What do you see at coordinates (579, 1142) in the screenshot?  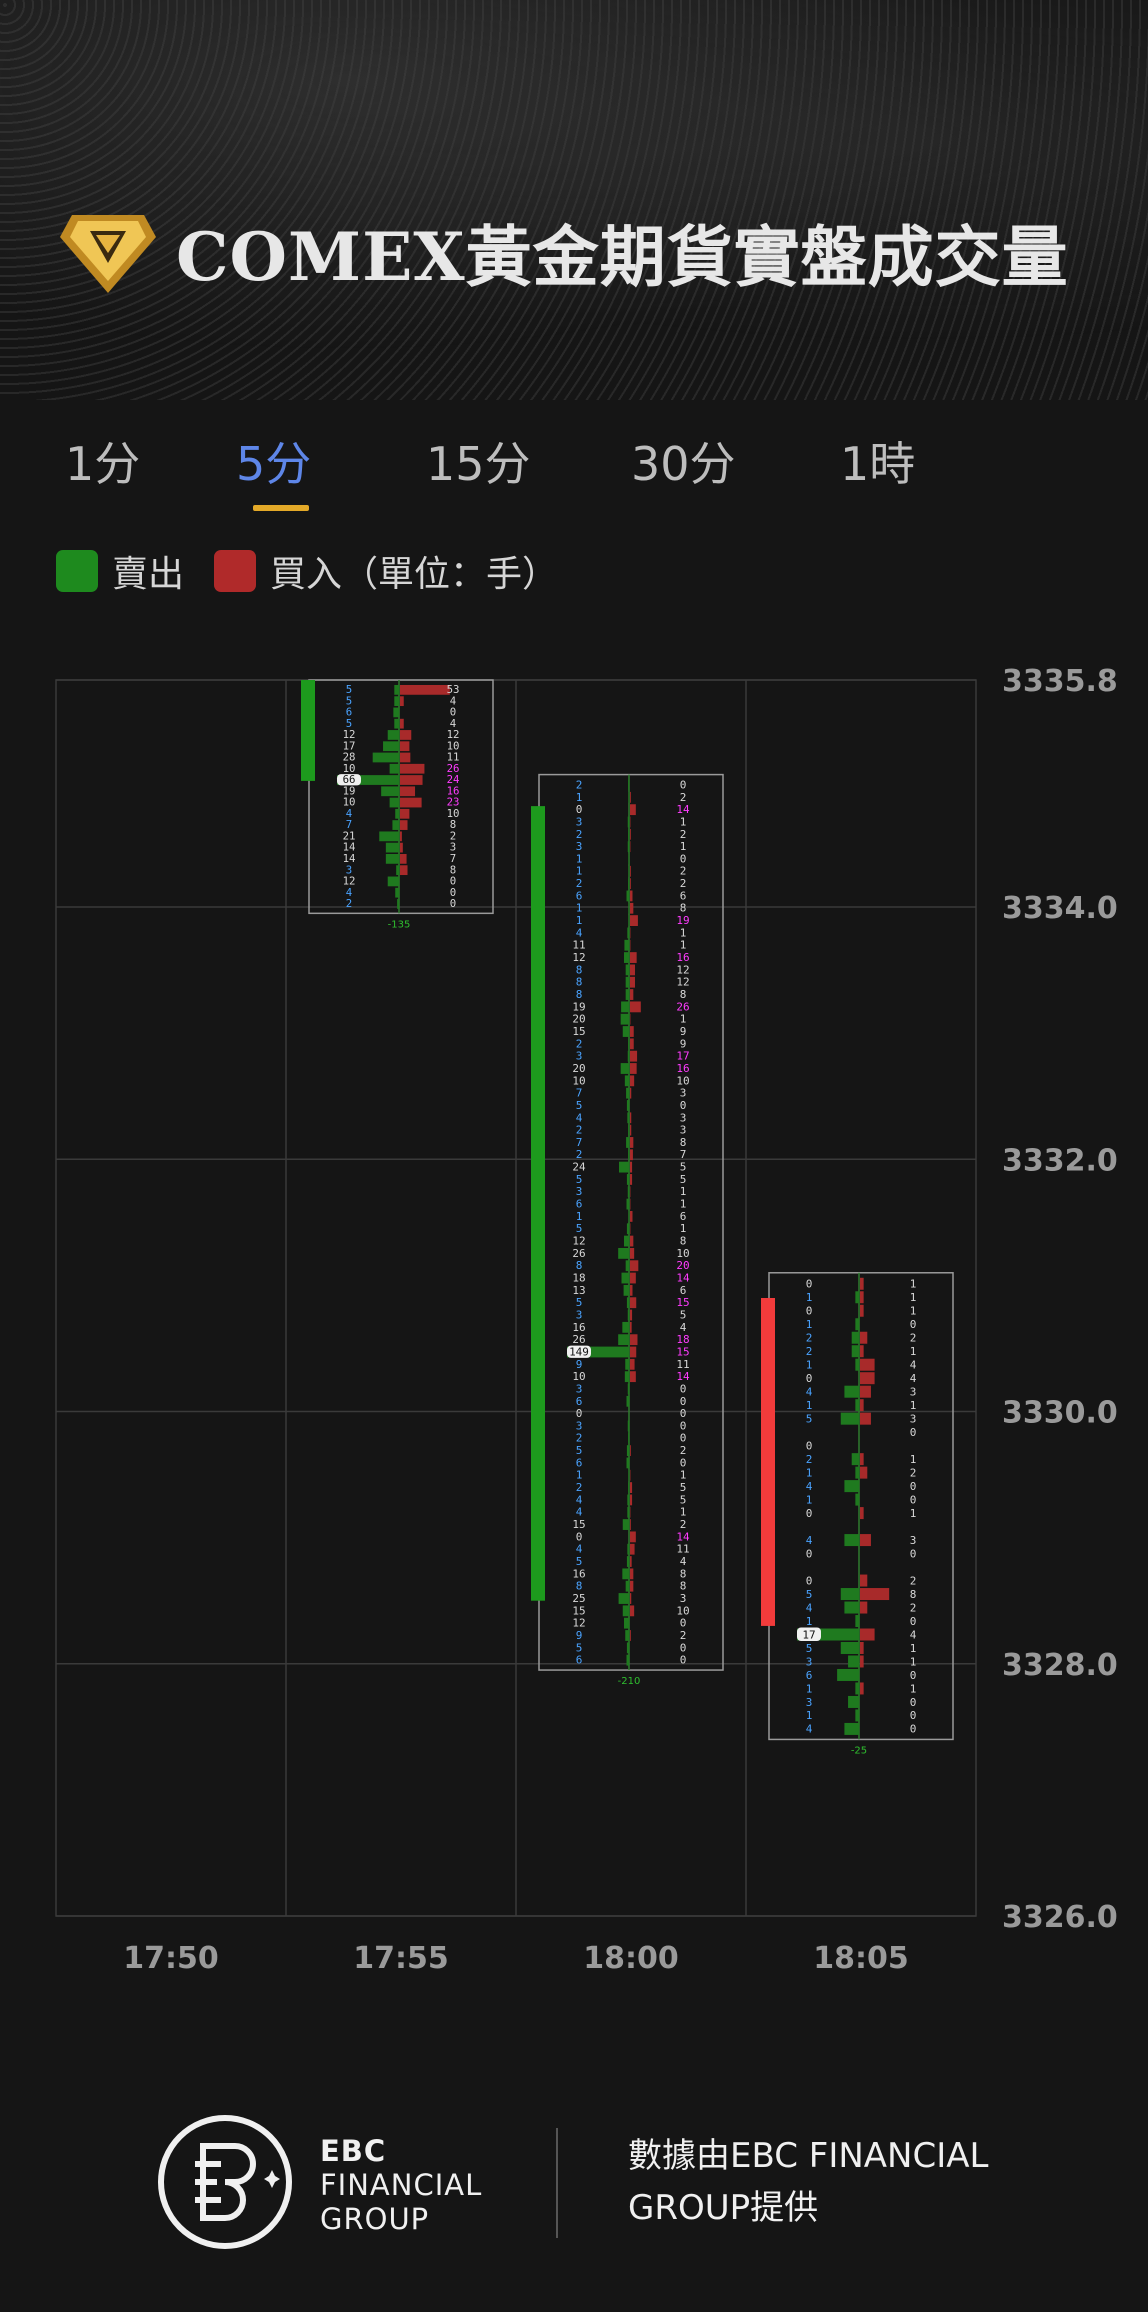 I see `sell-volume-label: 7` at bounding box center [579, 1142].